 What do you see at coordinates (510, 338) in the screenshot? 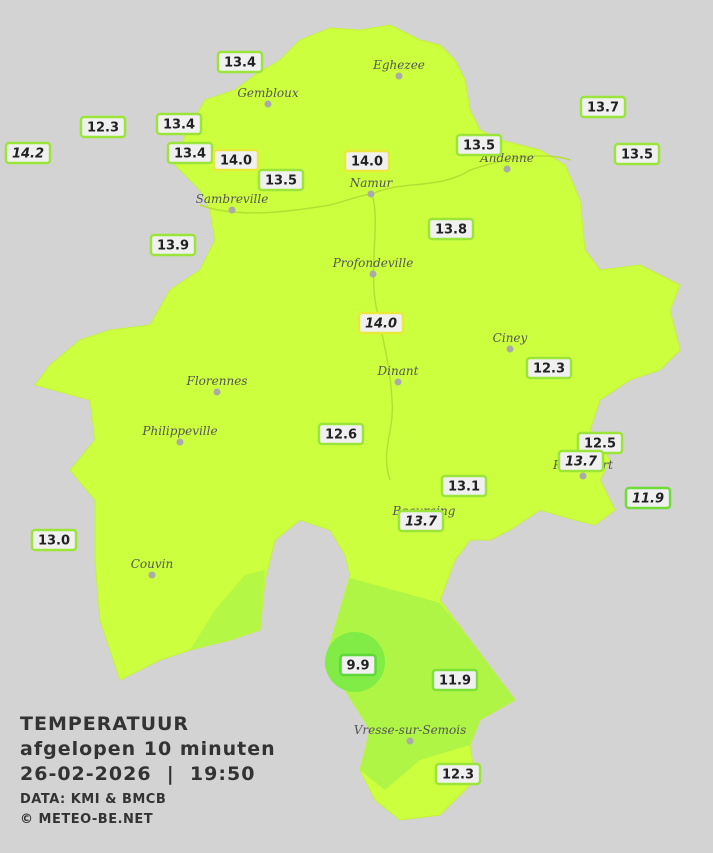
I see `town-label: Ciney` at bounding box center [510, 338].